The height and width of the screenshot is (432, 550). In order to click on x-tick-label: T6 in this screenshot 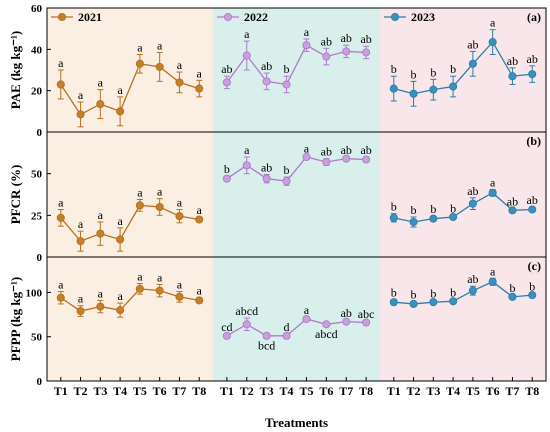, I will do `click(493, 391)`.